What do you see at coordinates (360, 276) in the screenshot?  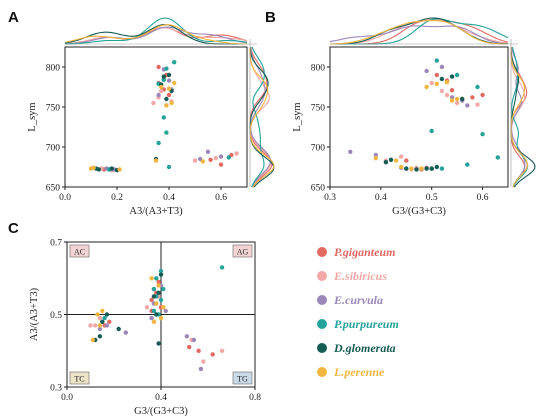 I see `legend-label: E.sibiricus` at bounding box center [360, 276].